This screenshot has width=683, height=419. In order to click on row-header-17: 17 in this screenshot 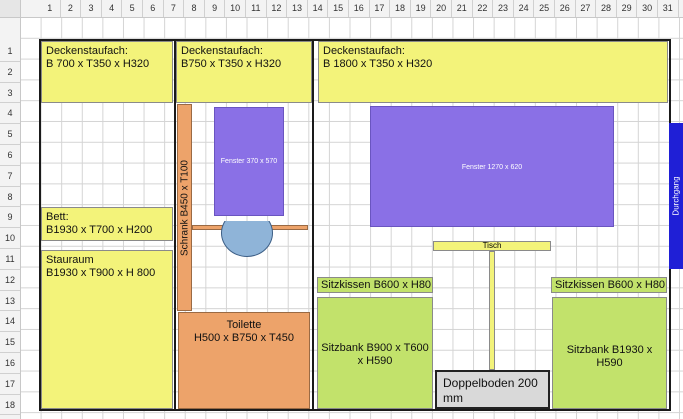, I will do `click(10, 384)`.